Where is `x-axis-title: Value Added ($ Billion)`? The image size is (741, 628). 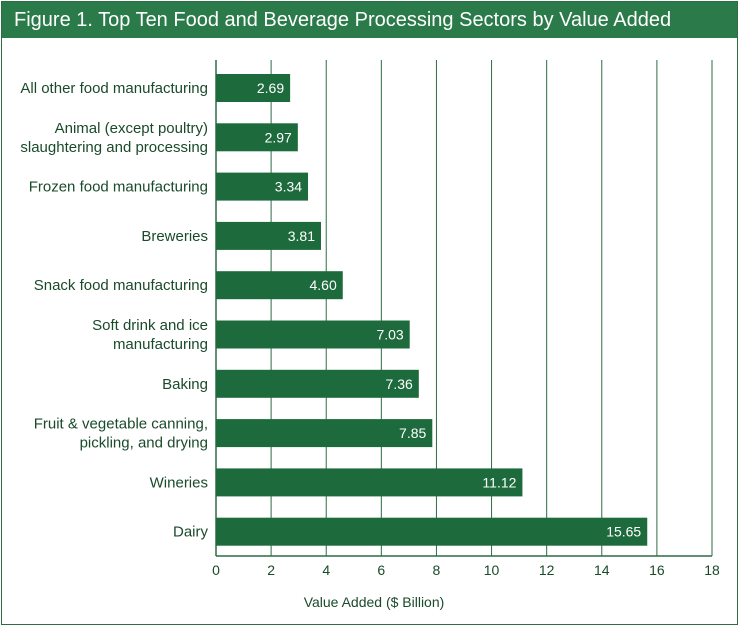 x-axis-title: Value Added ($ Billion) is located at coordinates (374, 602).